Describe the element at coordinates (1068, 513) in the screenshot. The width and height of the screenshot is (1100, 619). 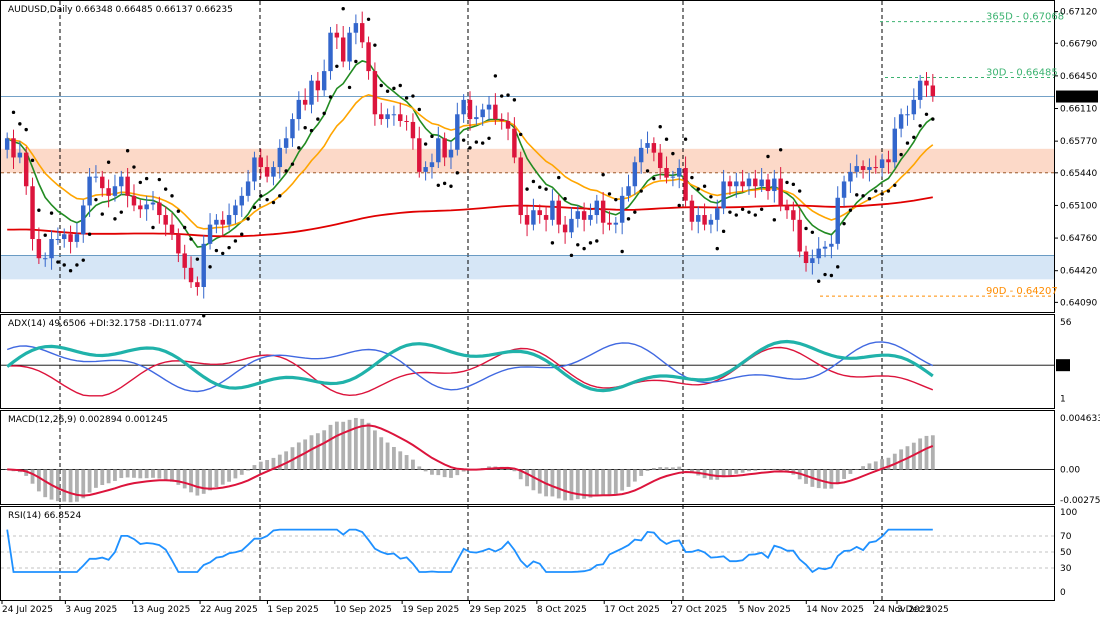
I see `rsi-tick-label-0: 100` at that location.